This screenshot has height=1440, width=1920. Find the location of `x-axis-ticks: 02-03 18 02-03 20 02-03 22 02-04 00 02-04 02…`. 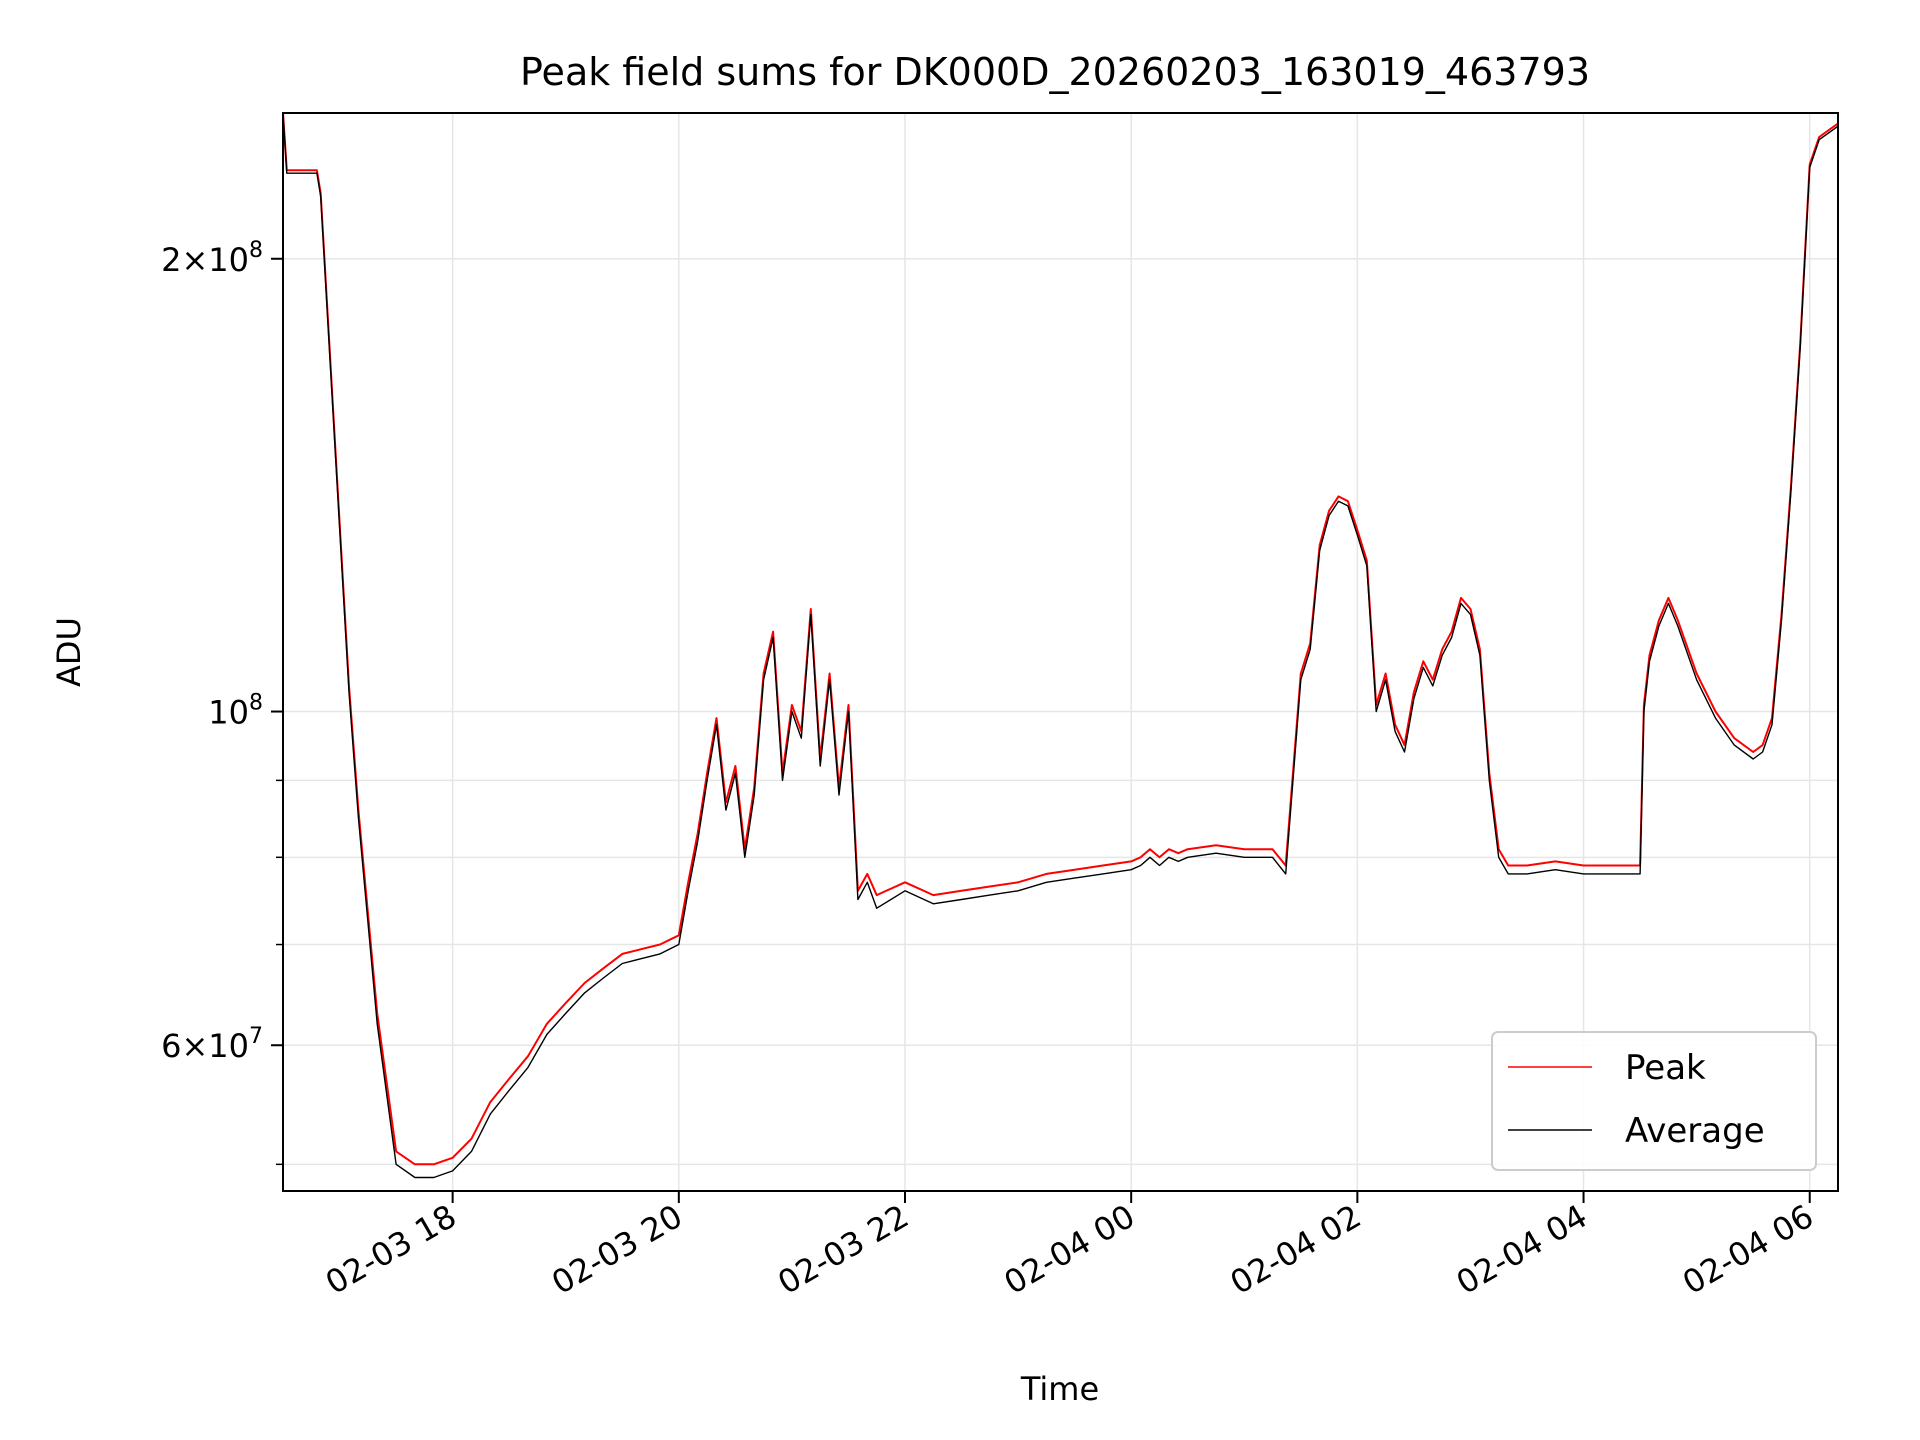

x-axis-ticks: 02-03 18 02-03 20 02-03 22 02-04 00 02-04 02… is located at coordinates (1069, 1246).